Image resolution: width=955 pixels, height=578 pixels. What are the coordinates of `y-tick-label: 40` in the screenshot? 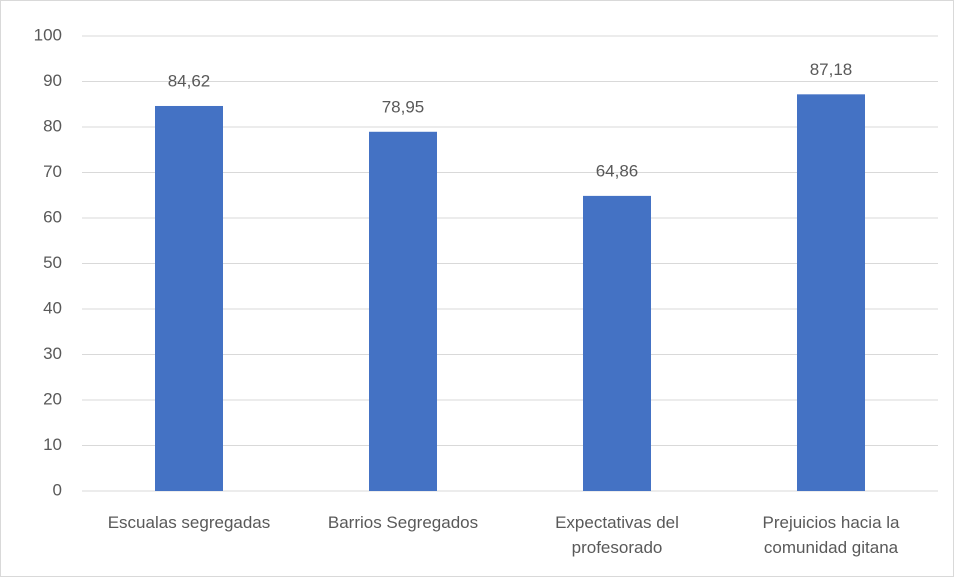 It's located at (52, 307).